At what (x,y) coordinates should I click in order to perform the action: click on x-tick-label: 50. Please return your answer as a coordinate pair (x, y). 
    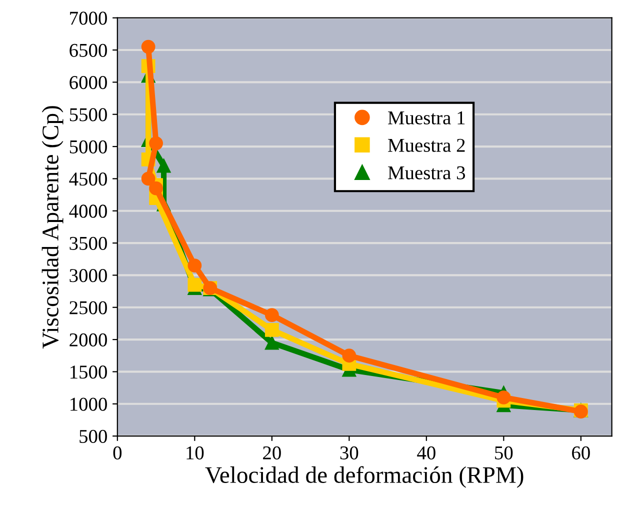
    Looking at the image, I should click on (504, 453).